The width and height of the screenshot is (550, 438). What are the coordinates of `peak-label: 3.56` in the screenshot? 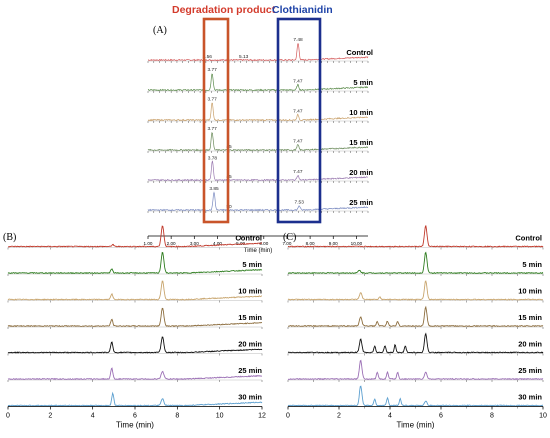 It's located at (208, 57).